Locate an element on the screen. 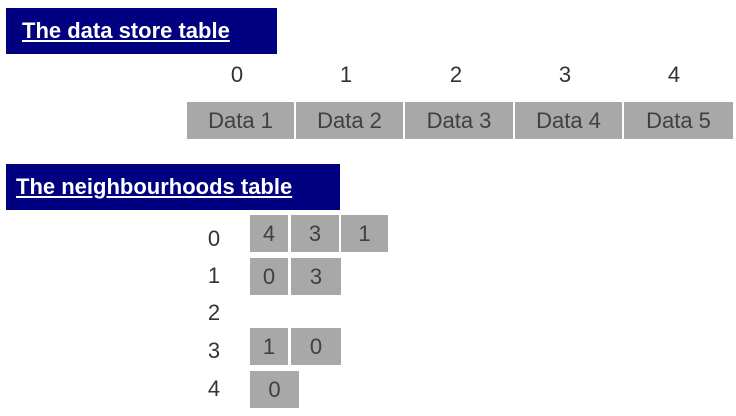 This screenshot has height=416, width=736. store-index: 2 is located at coordinates (456, 74).